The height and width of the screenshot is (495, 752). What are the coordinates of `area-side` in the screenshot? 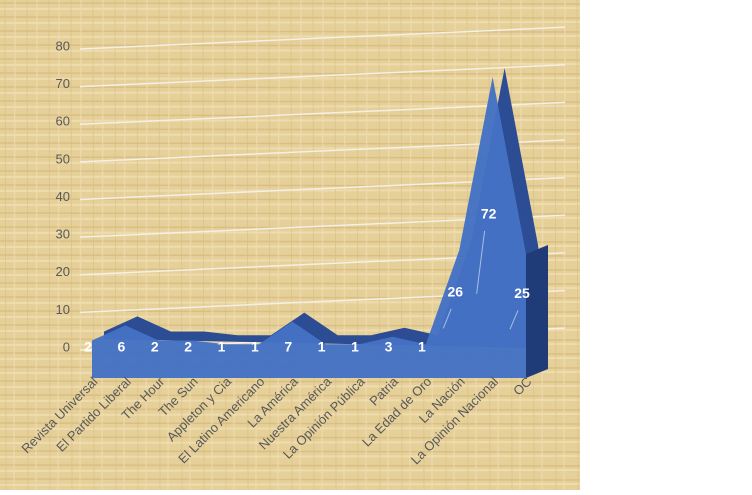 It's located at (537, 311).